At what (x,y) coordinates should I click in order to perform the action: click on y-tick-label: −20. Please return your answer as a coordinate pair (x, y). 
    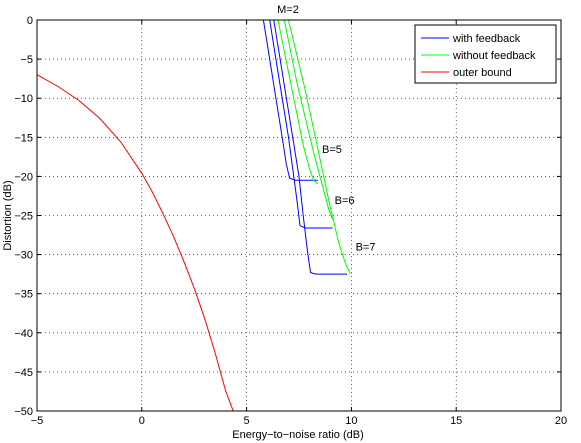
    Looking at the image, I should click on (23, 177).